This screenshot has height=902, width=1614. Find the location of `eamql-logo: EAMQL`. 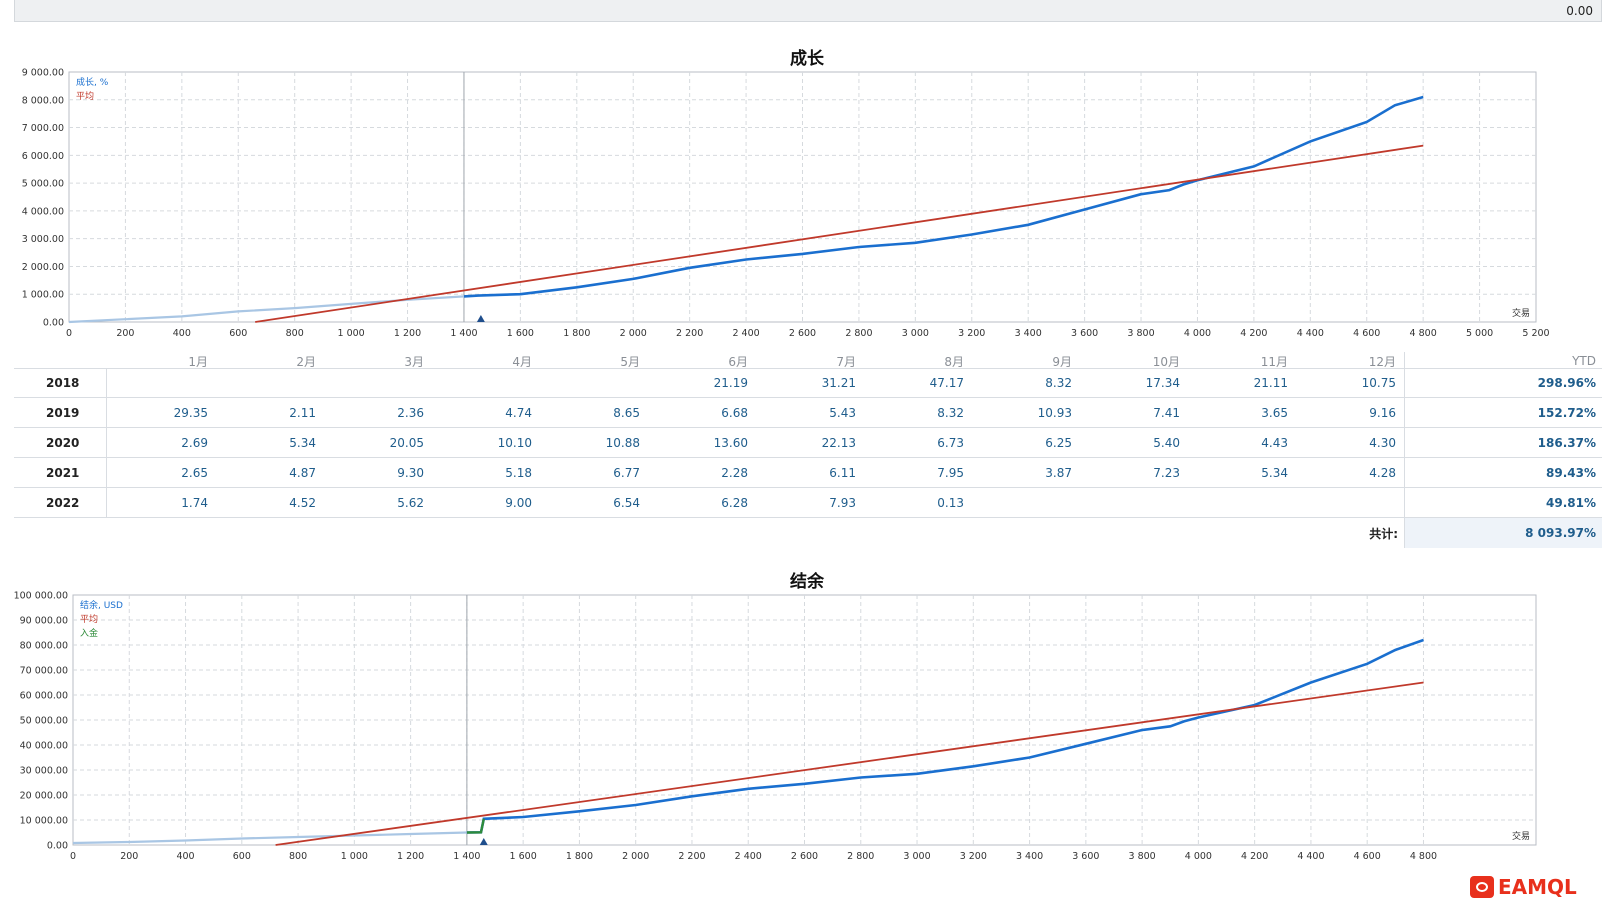

eamql-logo: EAMQL is located at coordinates (1540, 887).